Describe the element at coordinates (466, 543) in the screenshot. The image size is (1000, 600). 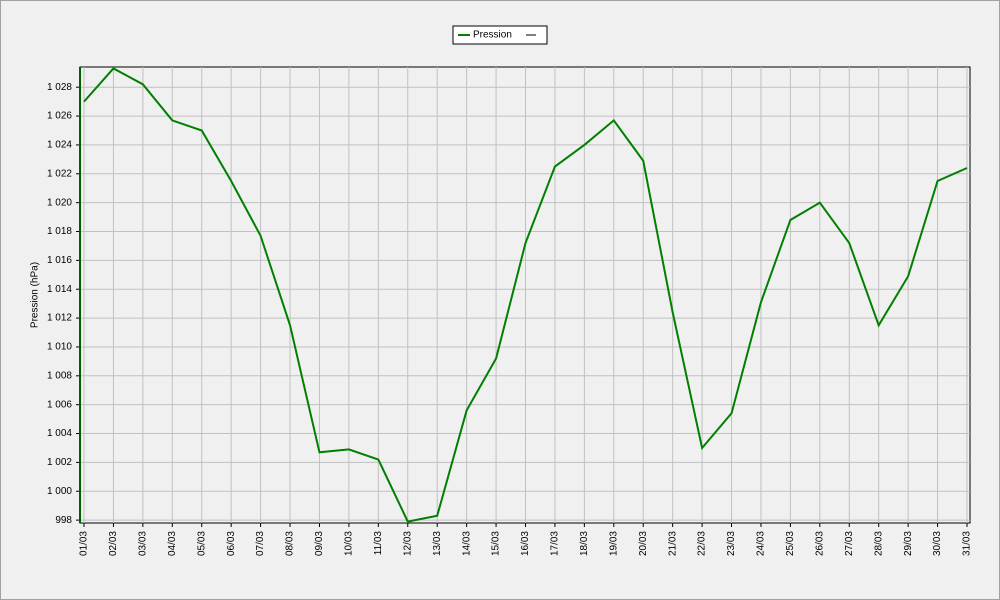
I see `x-tick-label: 14/03` at that location.